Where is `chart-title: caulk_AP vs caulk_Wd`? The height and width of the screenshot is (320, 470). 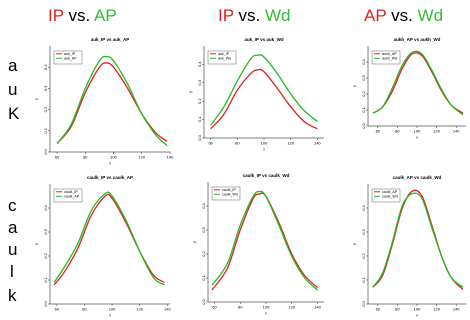
chart-title: caulk_AP vs caulk_Wd is located at coordinates (417, 177).